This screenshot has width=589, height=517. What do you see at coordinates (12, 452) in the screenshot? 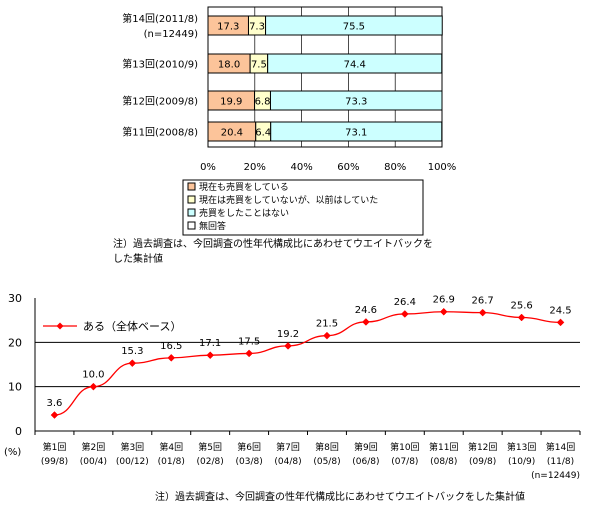
I see `line-ylabel: (%)` at bounding box center [12, 452].